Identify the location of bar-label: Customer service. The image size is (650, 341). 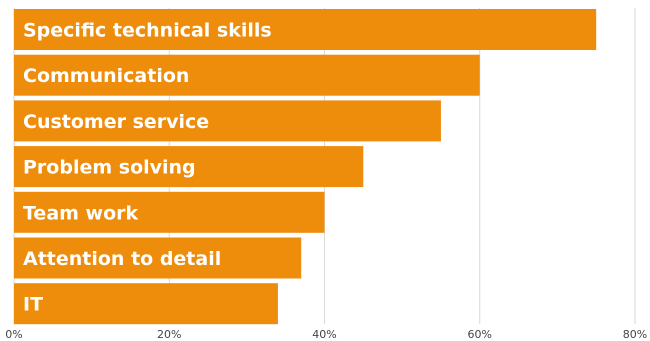
(116, 122).